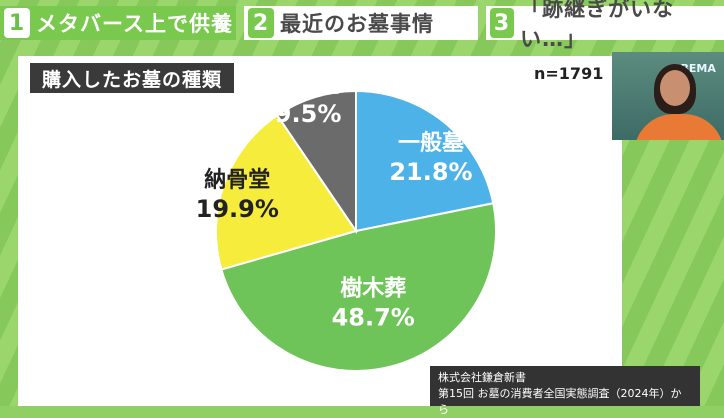 The width and height of the screenshot is (724, 418). I want to click on topic-tab-2-label: 最近のお墓事情, so click(357, 24).